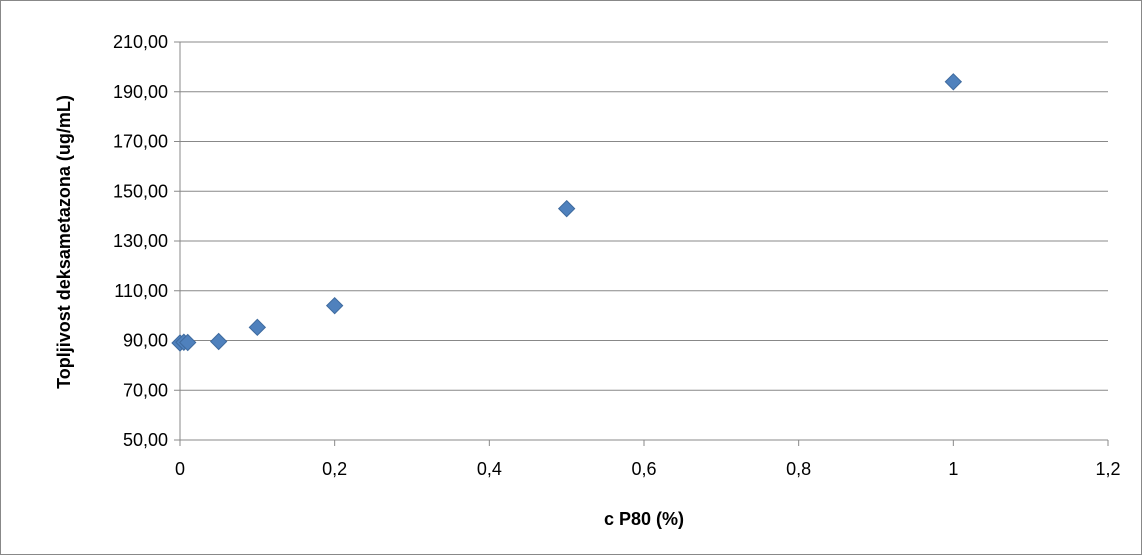  Describe the element at coordinates (180, 469) in the screenshot. I see `x-tick-label: 0` at that location.